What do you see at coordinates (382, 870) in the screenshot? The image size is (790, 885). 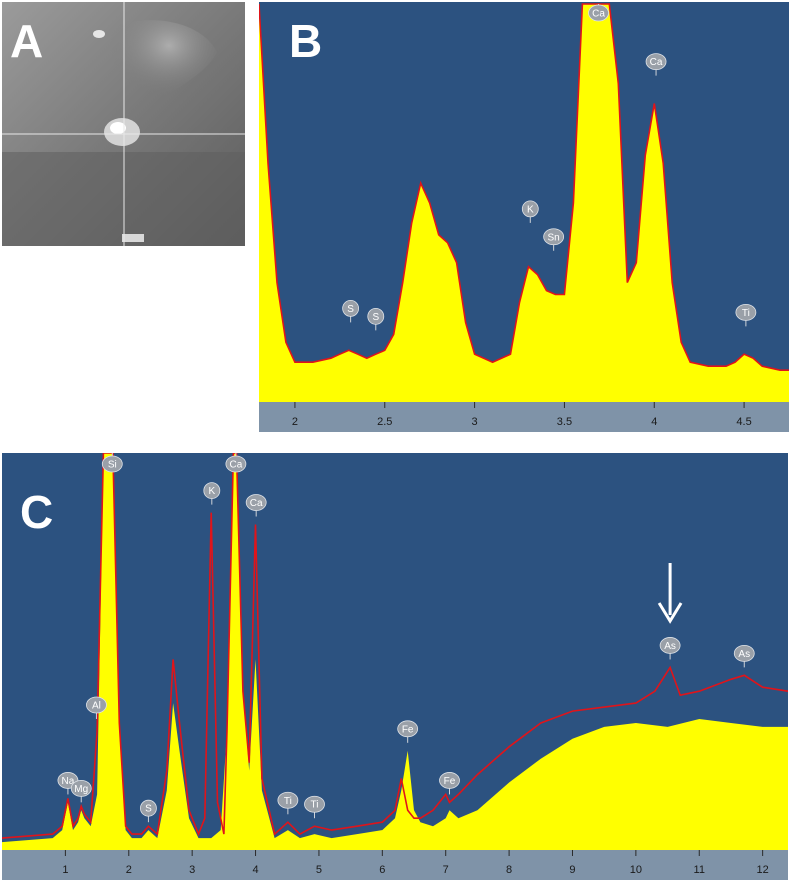 I see `x-tick-label: 6` at bounding box center [382, 870].